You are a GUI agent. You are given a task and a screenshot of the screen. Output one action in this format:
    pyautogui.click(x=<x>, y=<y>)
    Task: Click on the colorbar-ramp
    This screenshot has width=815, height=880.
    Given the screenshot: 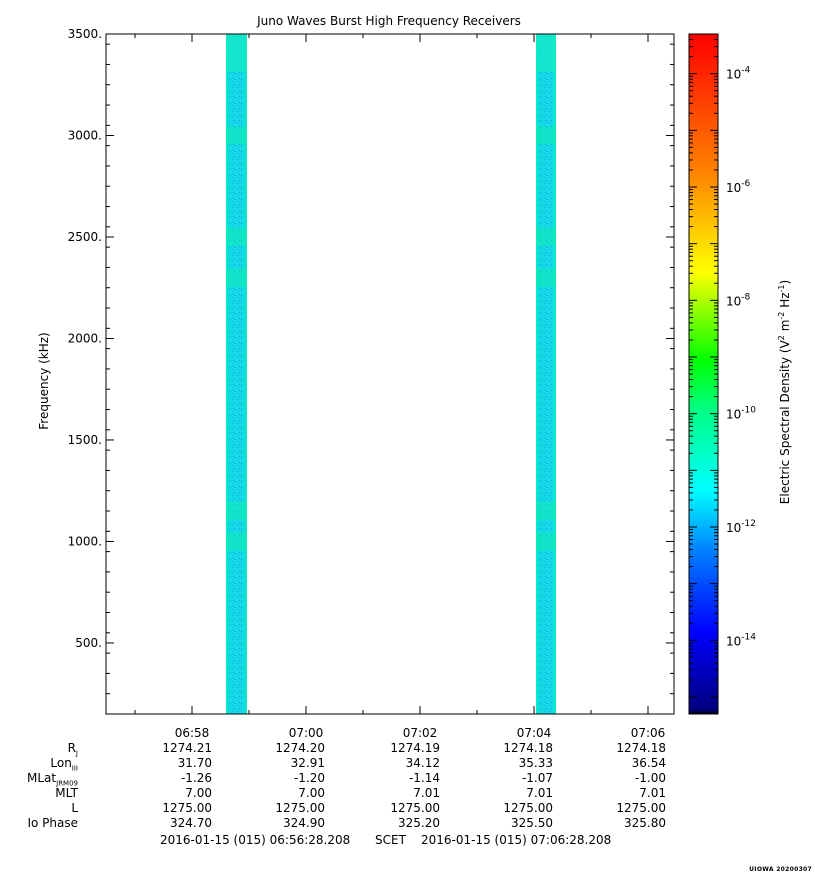 What is the action you would take?
    pyautogui.click(x=703, y=374)
    